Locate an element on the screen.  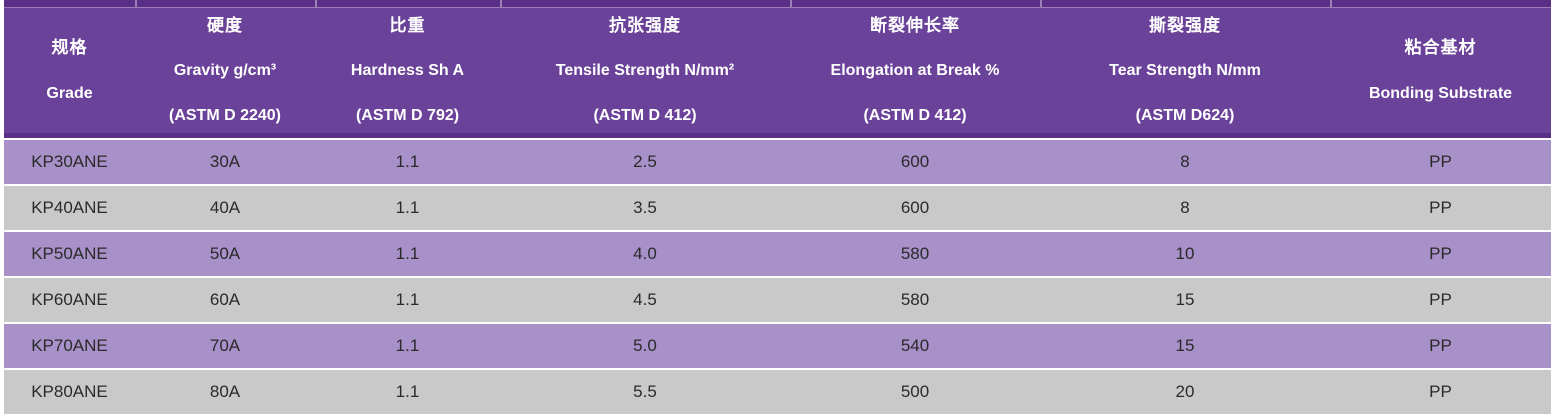
table-cell: 4.5 is located at coordinates (645, 299).